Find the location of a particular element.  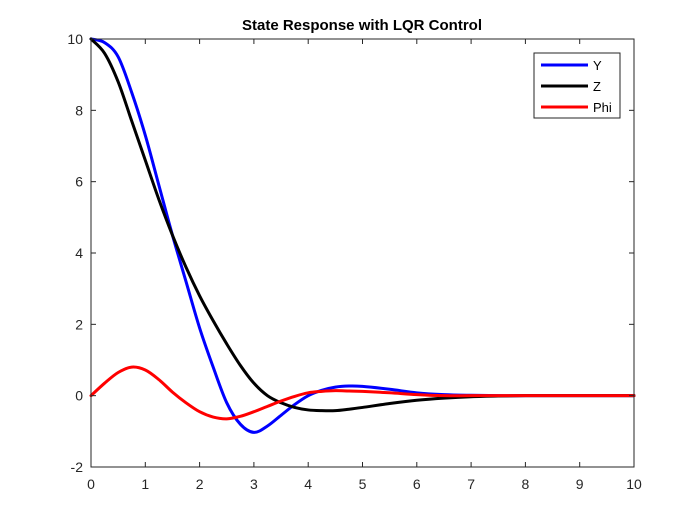

legend-label-z: Z is located at coordinates (597, 86).